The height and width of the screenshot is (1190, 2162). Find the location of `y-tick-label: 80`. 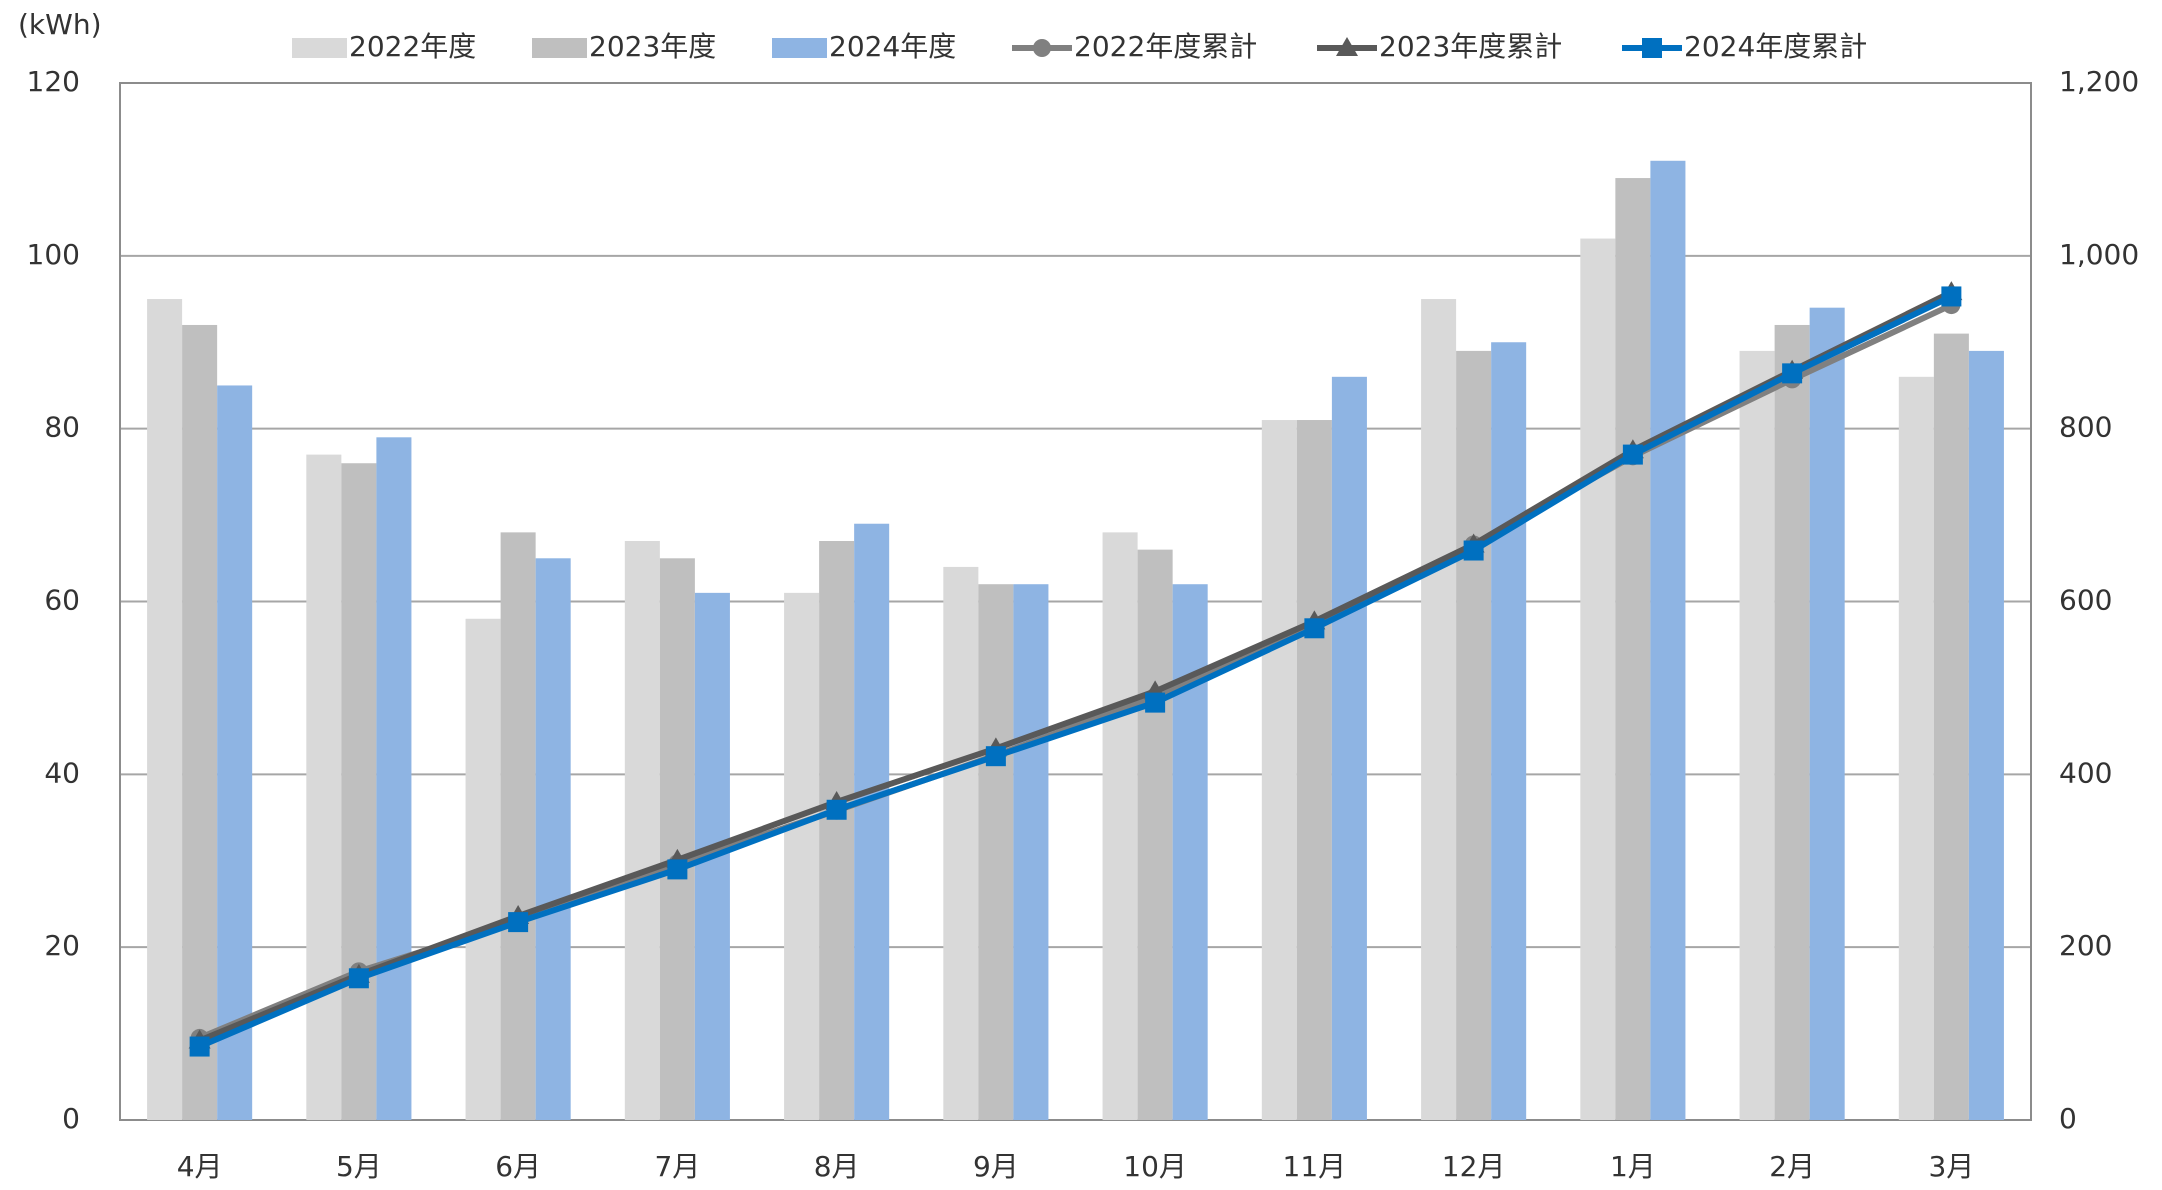

y-tick-label: 80 is located at coordinates (62, 427).